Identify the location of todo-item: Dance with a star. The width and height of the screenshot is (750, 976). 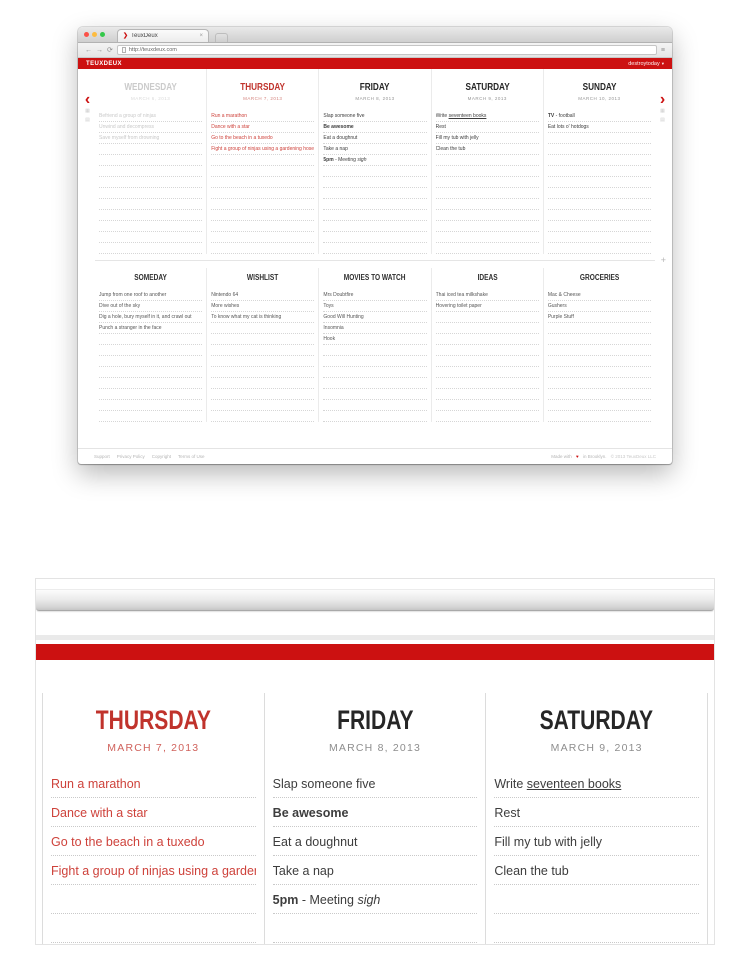
(263, 127).